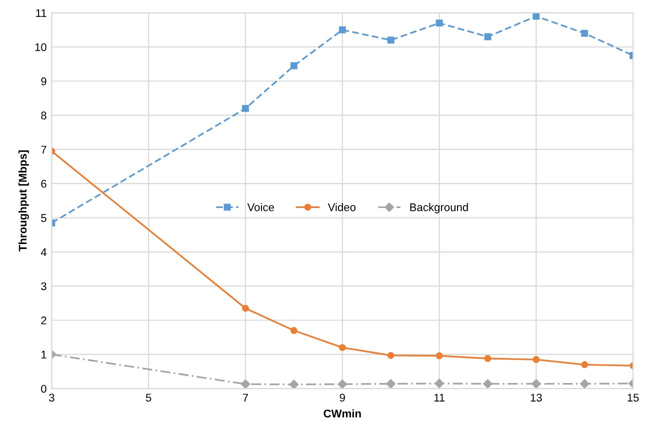 Image resolution: width=646 pixels, height=427 pixels. I want to click on y-tick-label: 7, so click(43, 150).